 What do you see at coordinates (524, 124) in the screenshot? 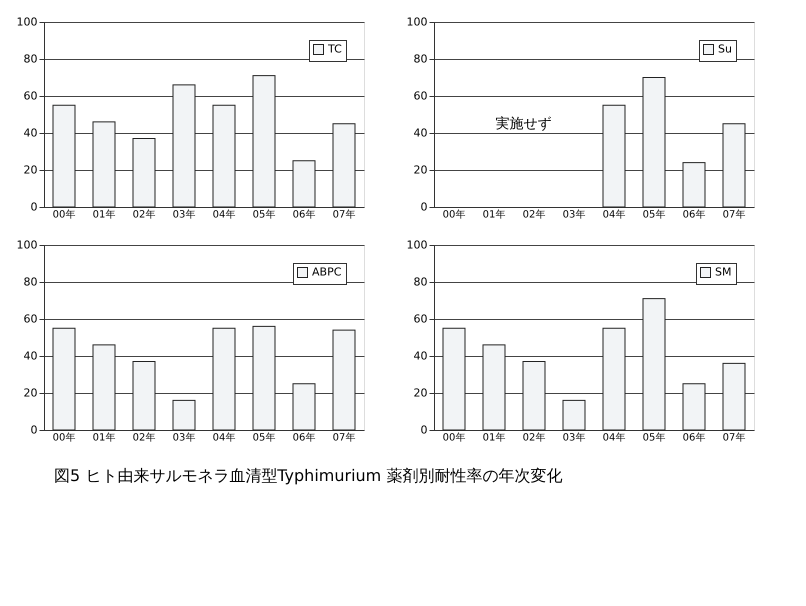
I see `annotation: 実施せず` at bounding box center [524, 124].